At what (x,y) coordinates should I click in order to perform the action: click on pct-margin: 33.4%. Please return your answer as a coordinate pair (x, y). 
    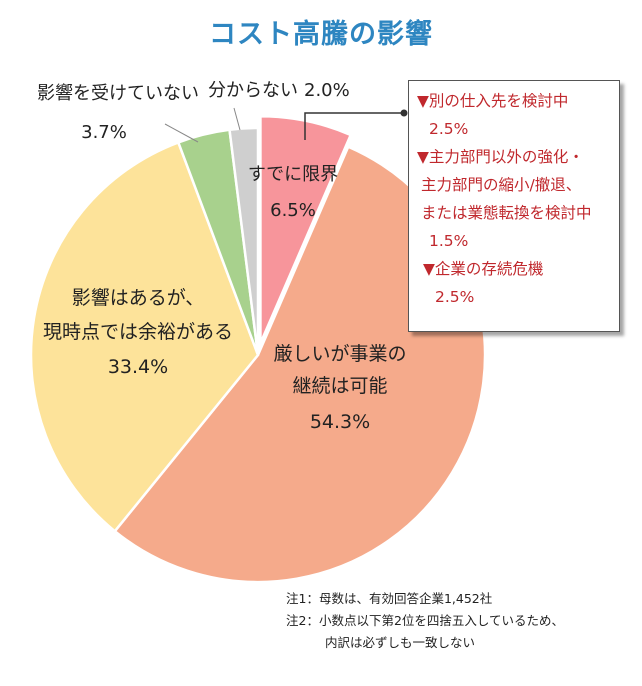
    Looking at the image, I should click on (138, 367).